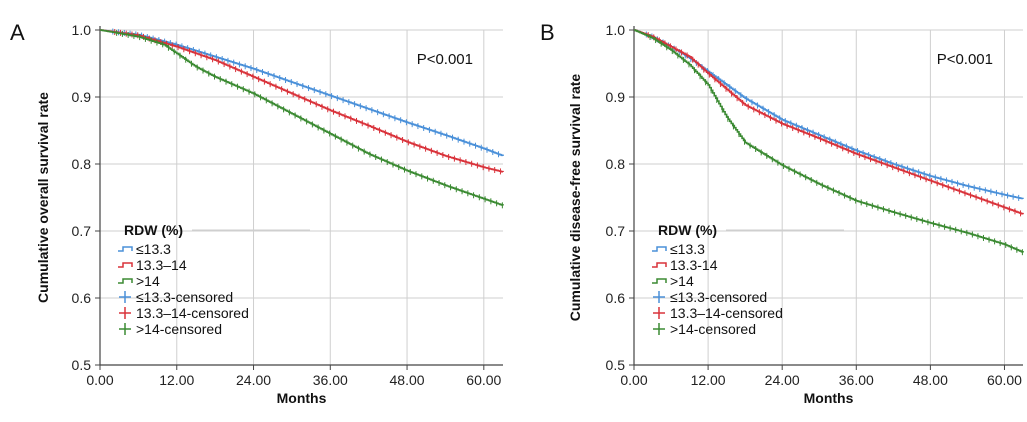 The height and width of the screenshot is (422, 1027). What do you see at coordinates (161, 265) in the screenshot?
I see `legend-label: 13.3–14` at bounding box center [161, 265].